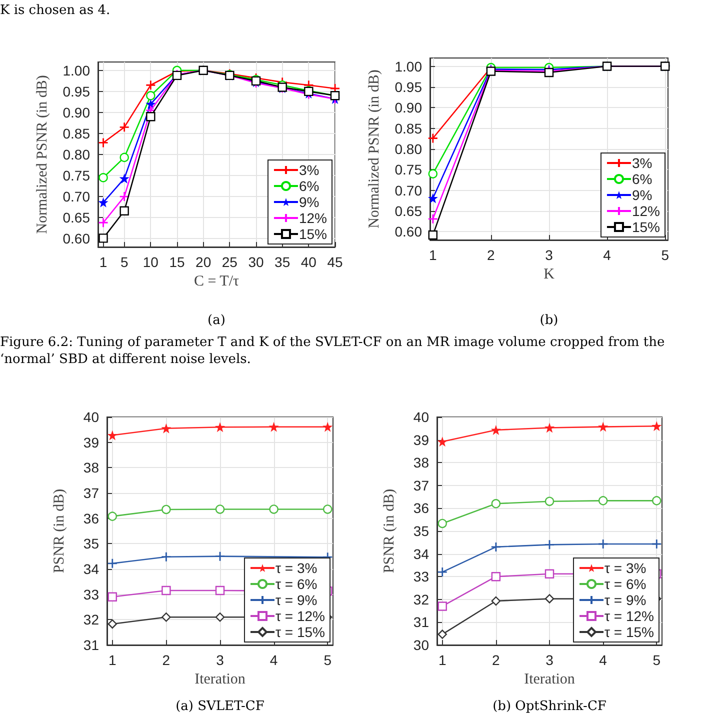 The height and width of the screenshot is (719, 709). I want to click on x-axis-title: C = T/τ, so click(217, 281).